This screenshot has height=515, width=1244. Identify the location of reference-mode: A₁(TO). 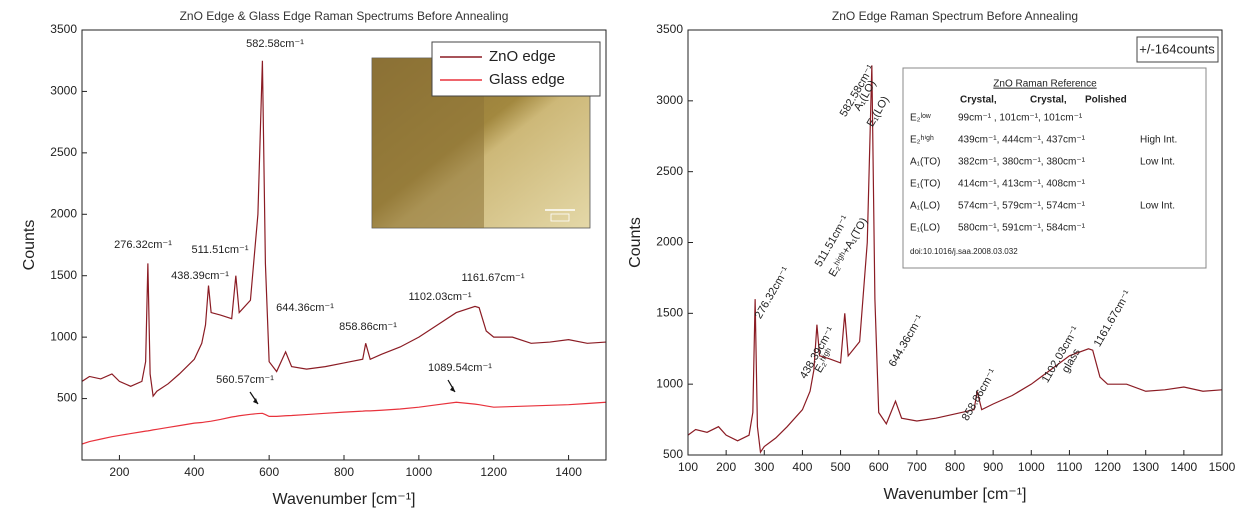
(925, 162).